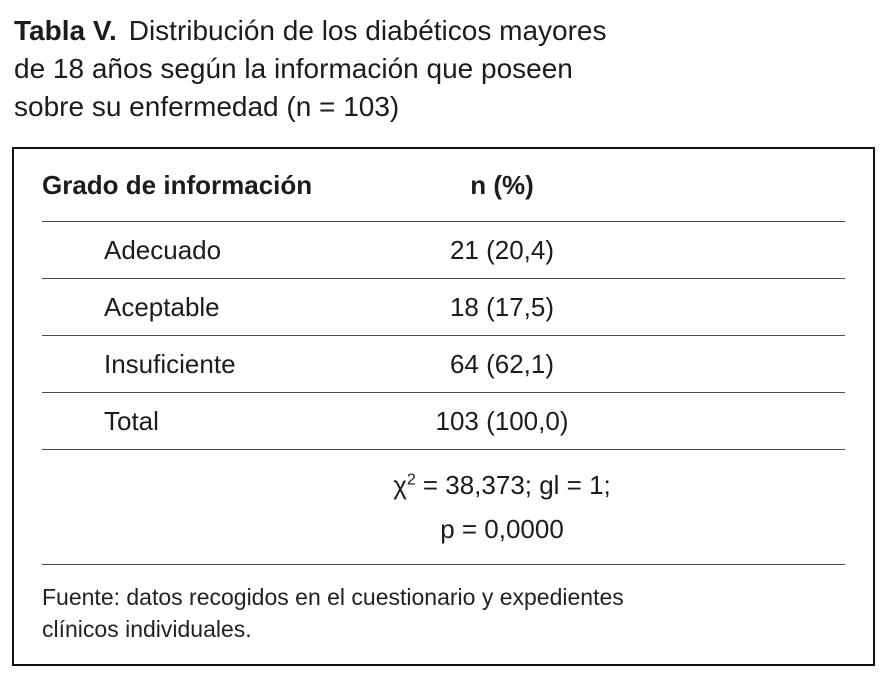 The height and width of the screenshot is (690, 887). What do you see at coordinates (502, 420) in the screenshot?
I see `row-value-total: 103 (100,0)` at bounding box center [502, 420].